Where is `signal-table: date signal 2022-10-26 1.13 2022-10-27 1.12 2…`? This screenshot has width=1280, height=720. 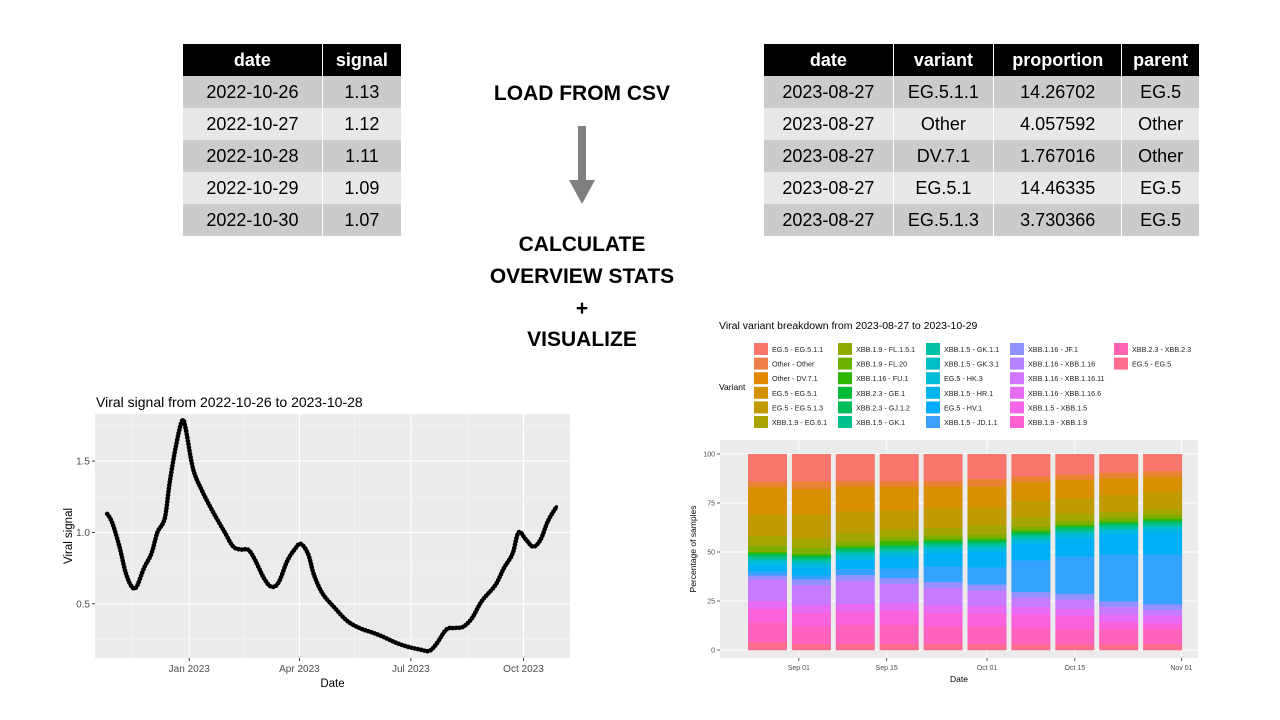
signal-table: date signal 2022-10-26 1.13 2022-10-27 1.12 2… is located at coordinates (292, 140).